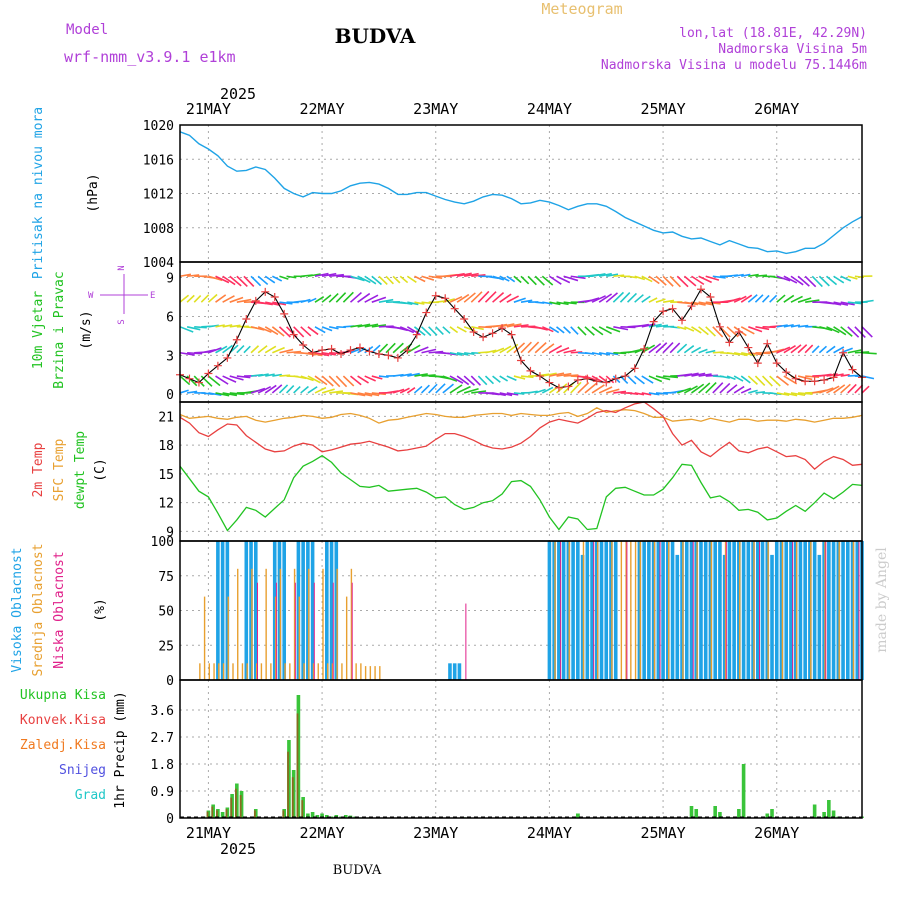 The image size is (900, 900). Describe the element at coordinates (170, 356) in the screenshot. I see `y-tick-label: 3` at that location.